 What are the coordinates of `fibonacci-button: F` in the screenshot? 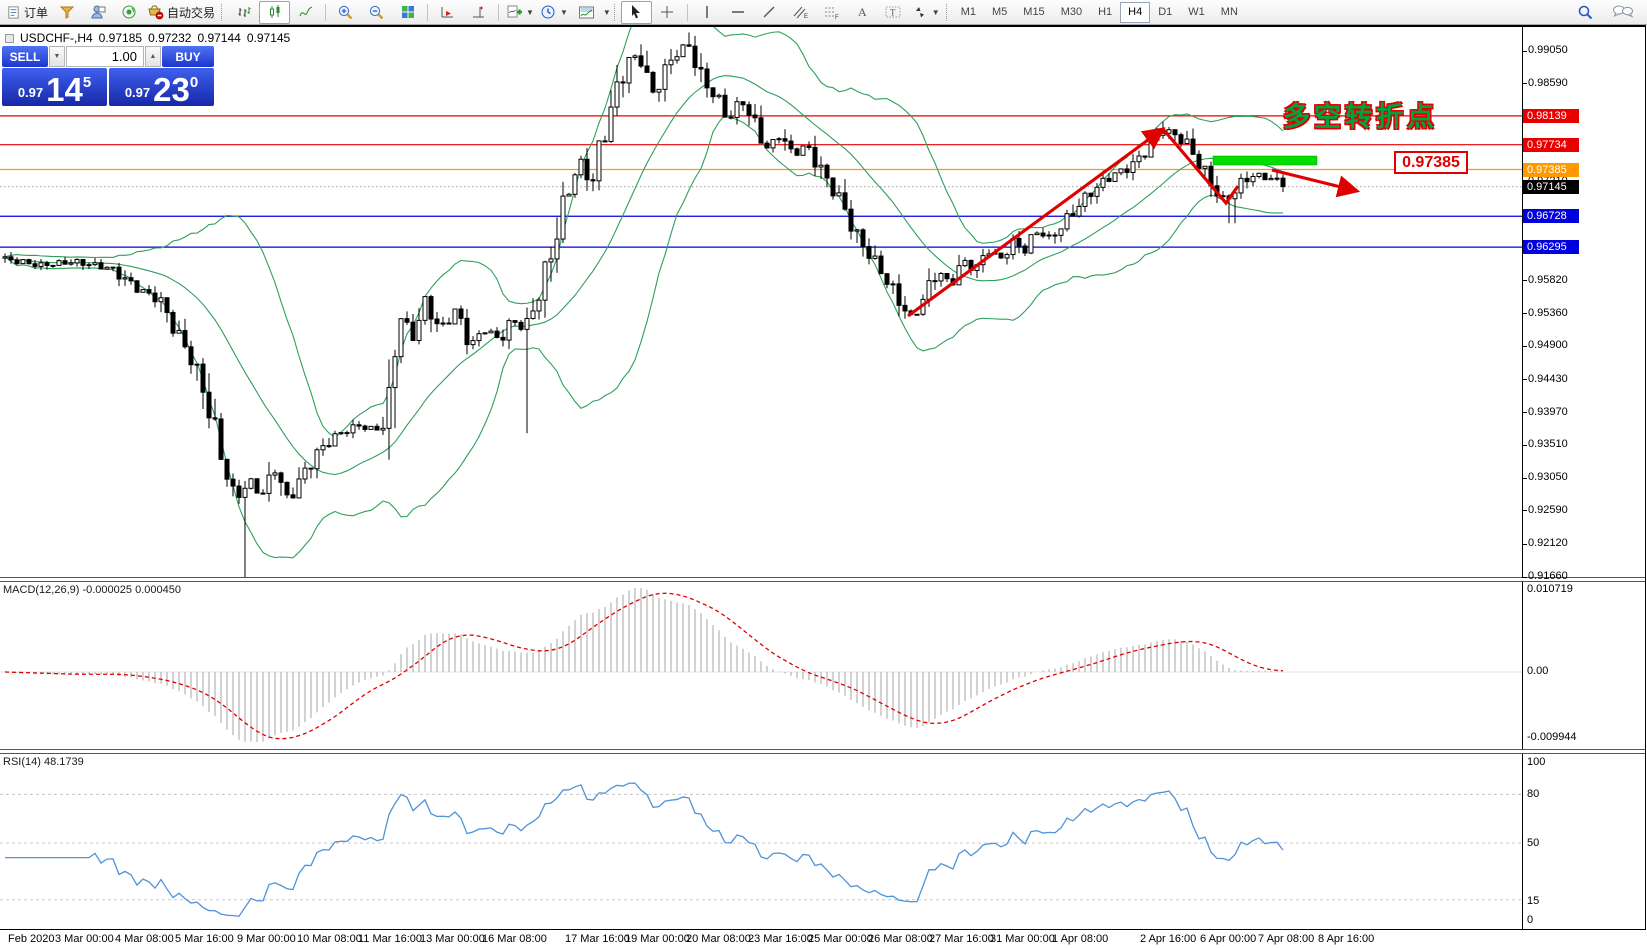 It's located at (831, 12).